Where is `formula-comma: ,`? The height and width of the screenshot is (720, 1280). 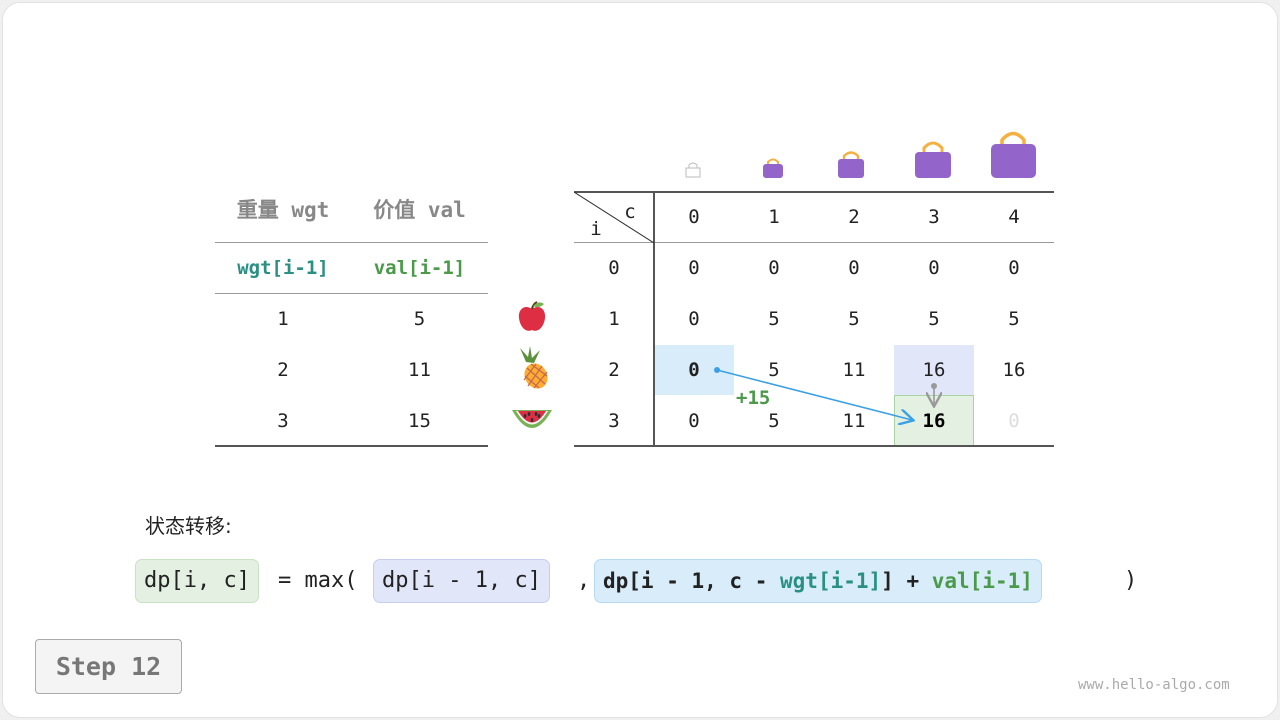 formula-comma: , is located at coordinates (584, 580).